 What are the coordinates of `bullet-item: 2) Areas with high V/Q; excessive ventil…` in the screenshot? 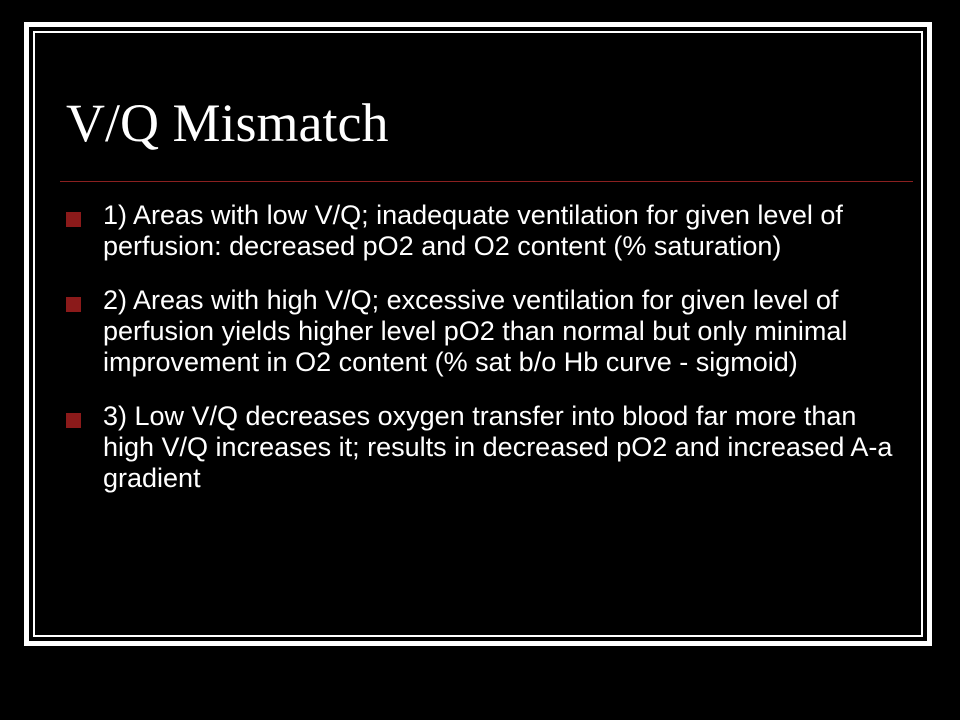 It's located at (481, 331).